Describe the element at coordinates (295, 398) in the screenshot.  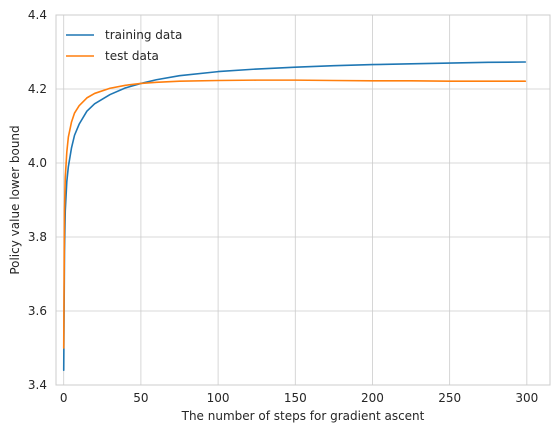
I see `x-tick-label: 150` at that location.